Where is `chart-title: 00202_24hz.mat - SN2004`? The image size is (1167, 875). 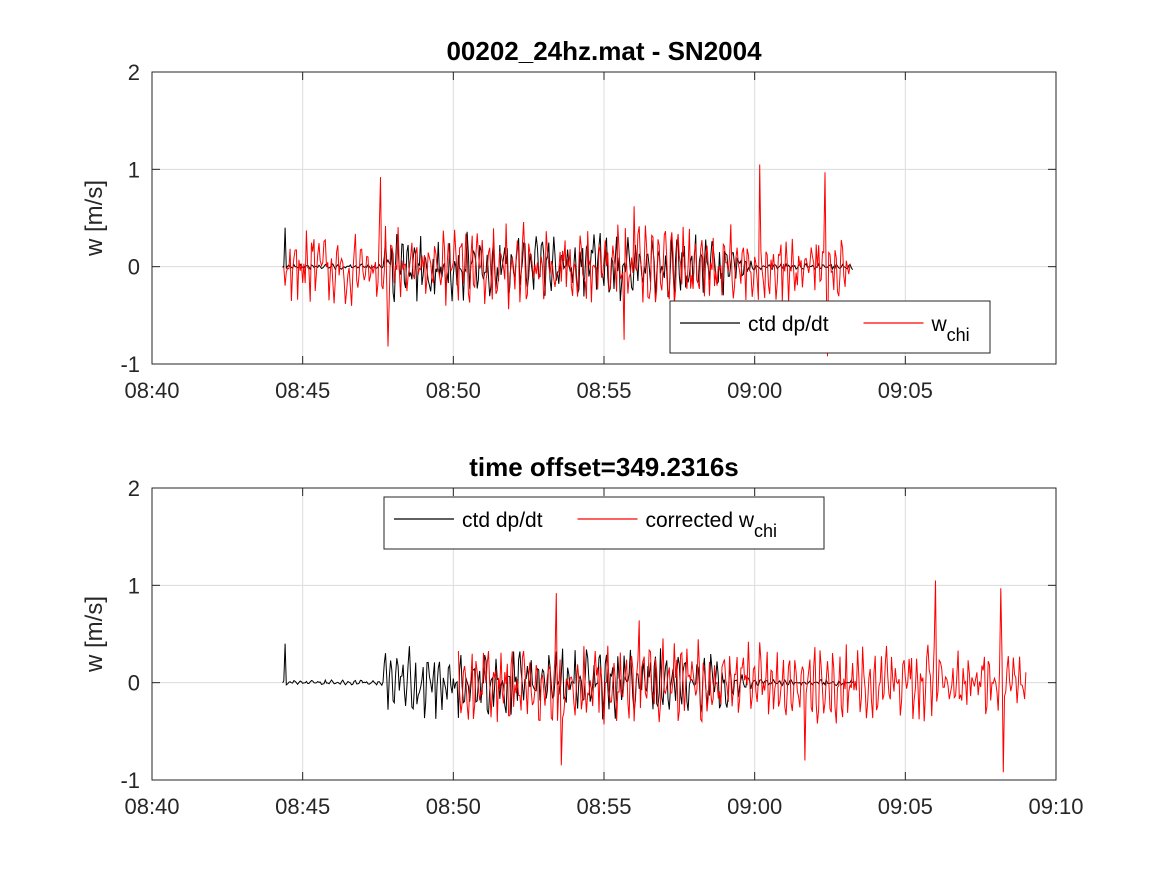 chart-title: 00202_24hz.mat - SN2004 is located at coordinates (604, 51).